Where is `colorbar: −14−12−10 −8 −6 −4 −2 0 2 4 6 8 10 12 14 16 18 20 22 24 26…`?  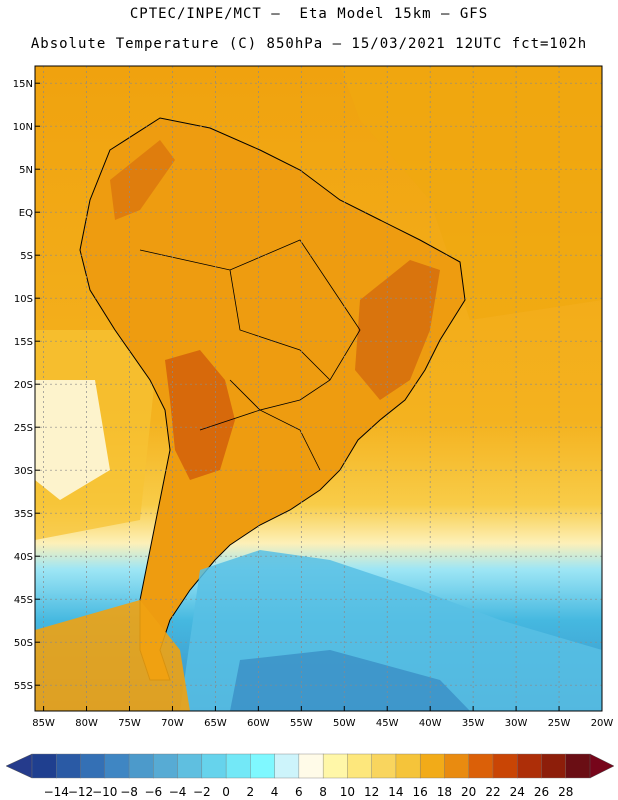
colorbar: −14−12−10 −8 −6 −4 −2 0 2 4 6 8 10 12 14 16 18 20 22 24 26… is located at coordinates (310, 776).